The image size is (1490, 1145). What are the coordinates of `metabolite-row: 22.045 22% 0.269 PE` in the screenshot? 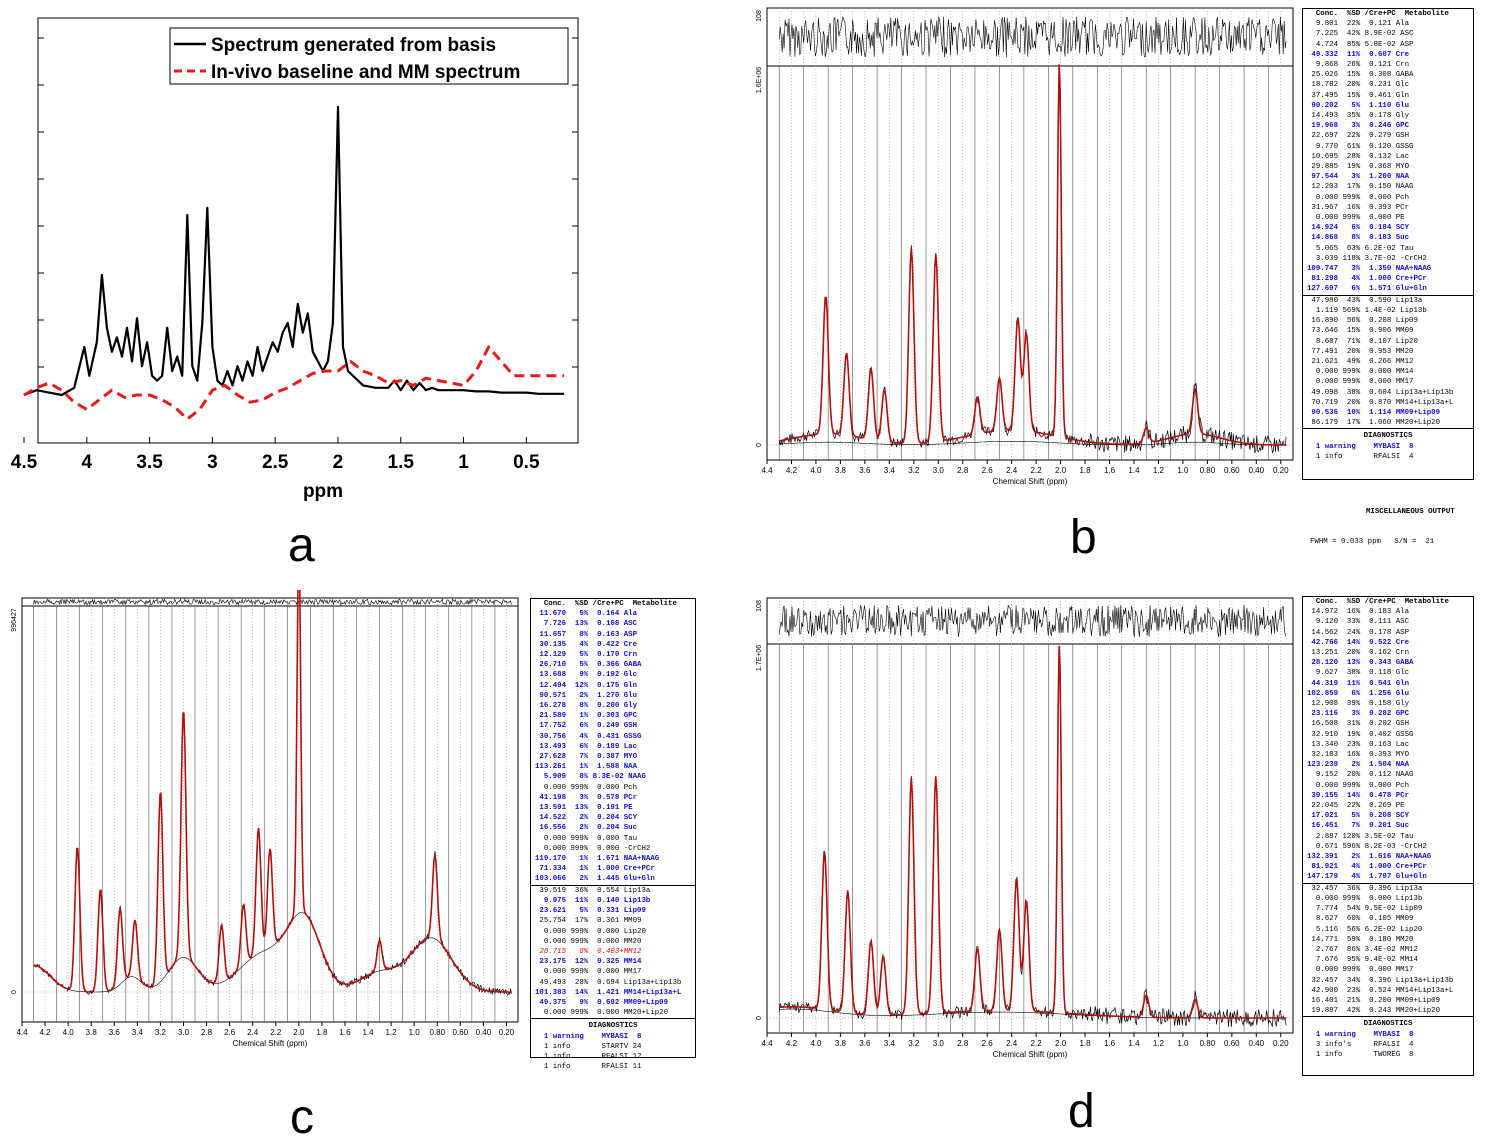 It's located at (1356, 806).